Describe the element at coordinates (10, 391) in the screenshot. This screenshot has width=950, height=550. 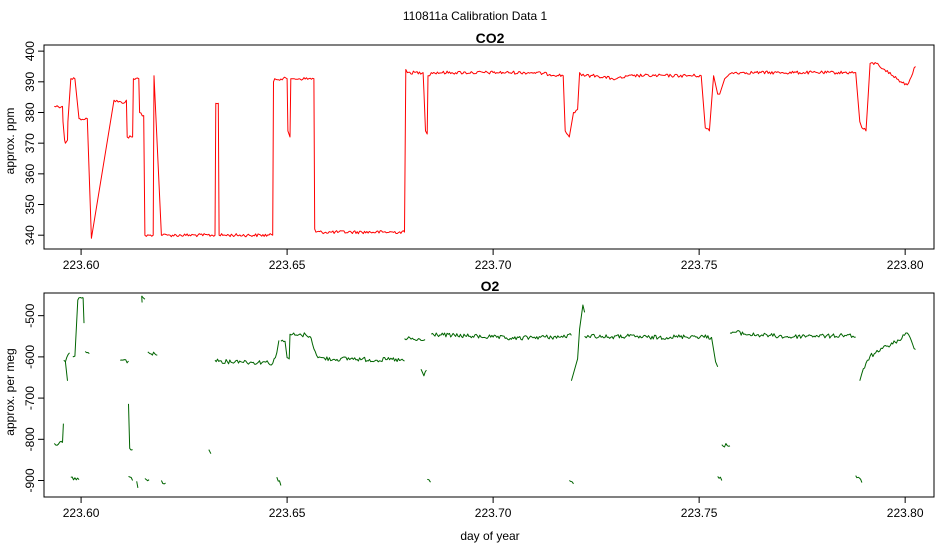
I see `o2-y-axis-label: approx. per meg` at that location.